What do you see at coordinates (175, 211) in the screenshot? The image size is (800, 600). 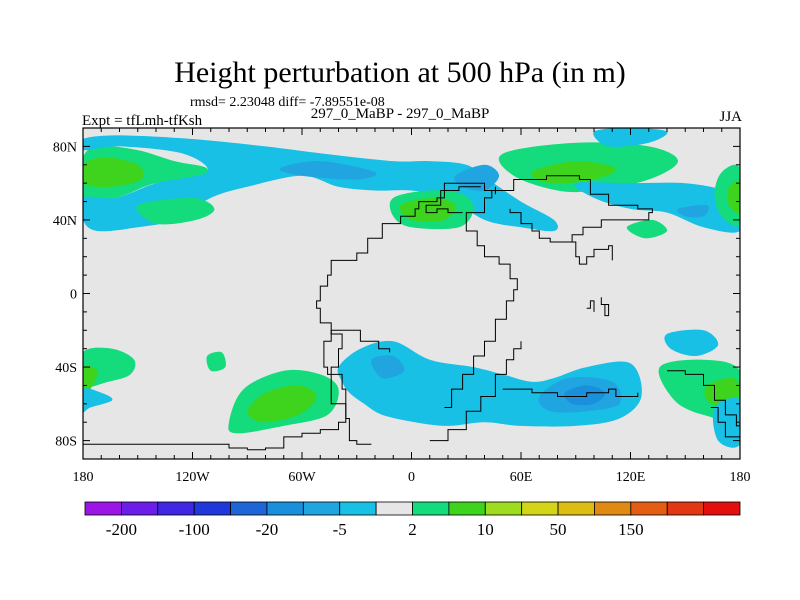 I see `contour-nh-western-positive` at bounding box center [175, 211].